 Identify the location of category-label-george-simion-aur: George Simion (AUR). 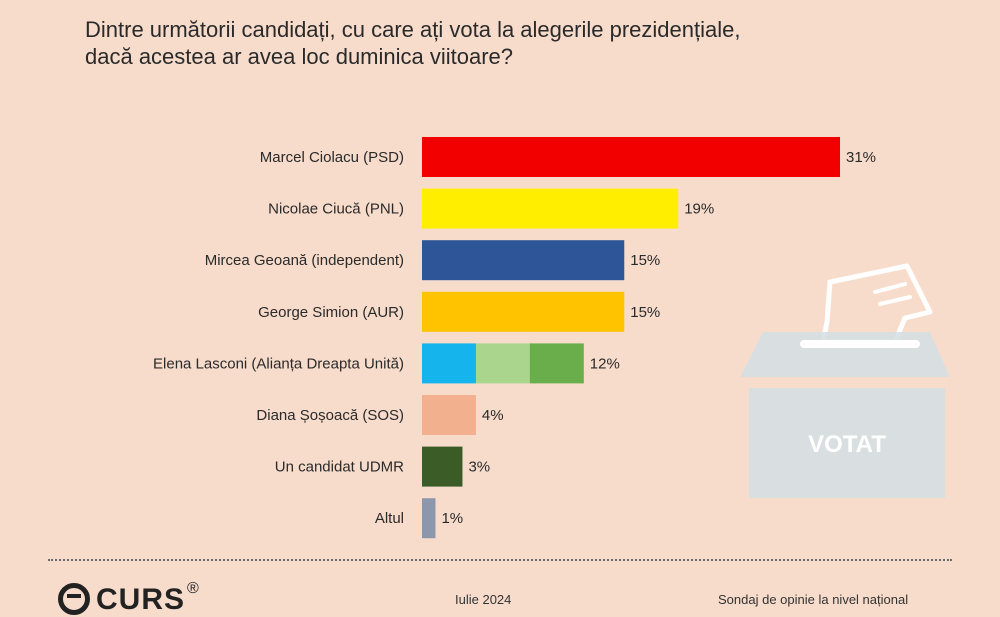
(331, 312).